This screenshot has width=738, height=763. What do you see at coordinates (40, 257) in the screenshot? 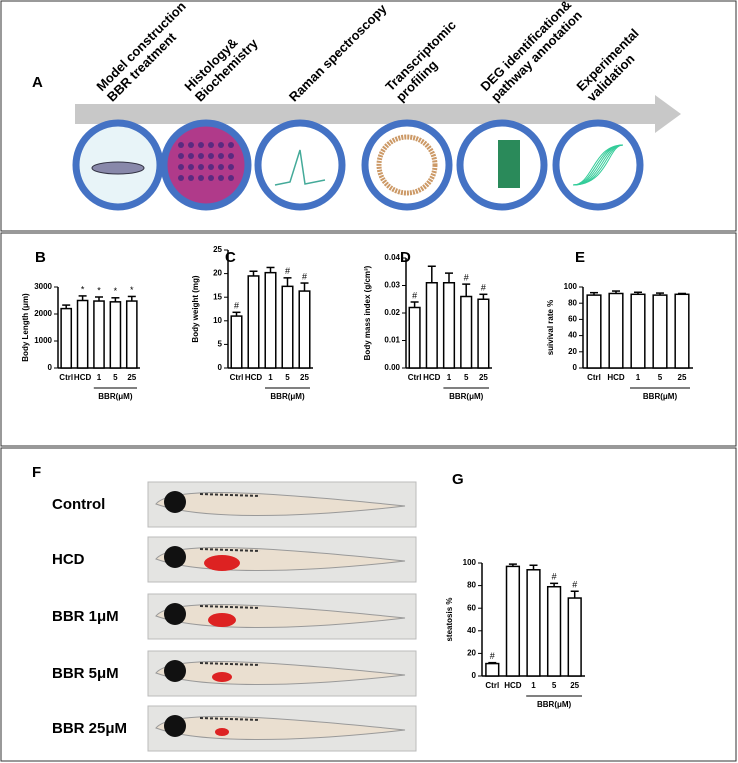
I see `panel-label: B` at bounding box center [40, 257].